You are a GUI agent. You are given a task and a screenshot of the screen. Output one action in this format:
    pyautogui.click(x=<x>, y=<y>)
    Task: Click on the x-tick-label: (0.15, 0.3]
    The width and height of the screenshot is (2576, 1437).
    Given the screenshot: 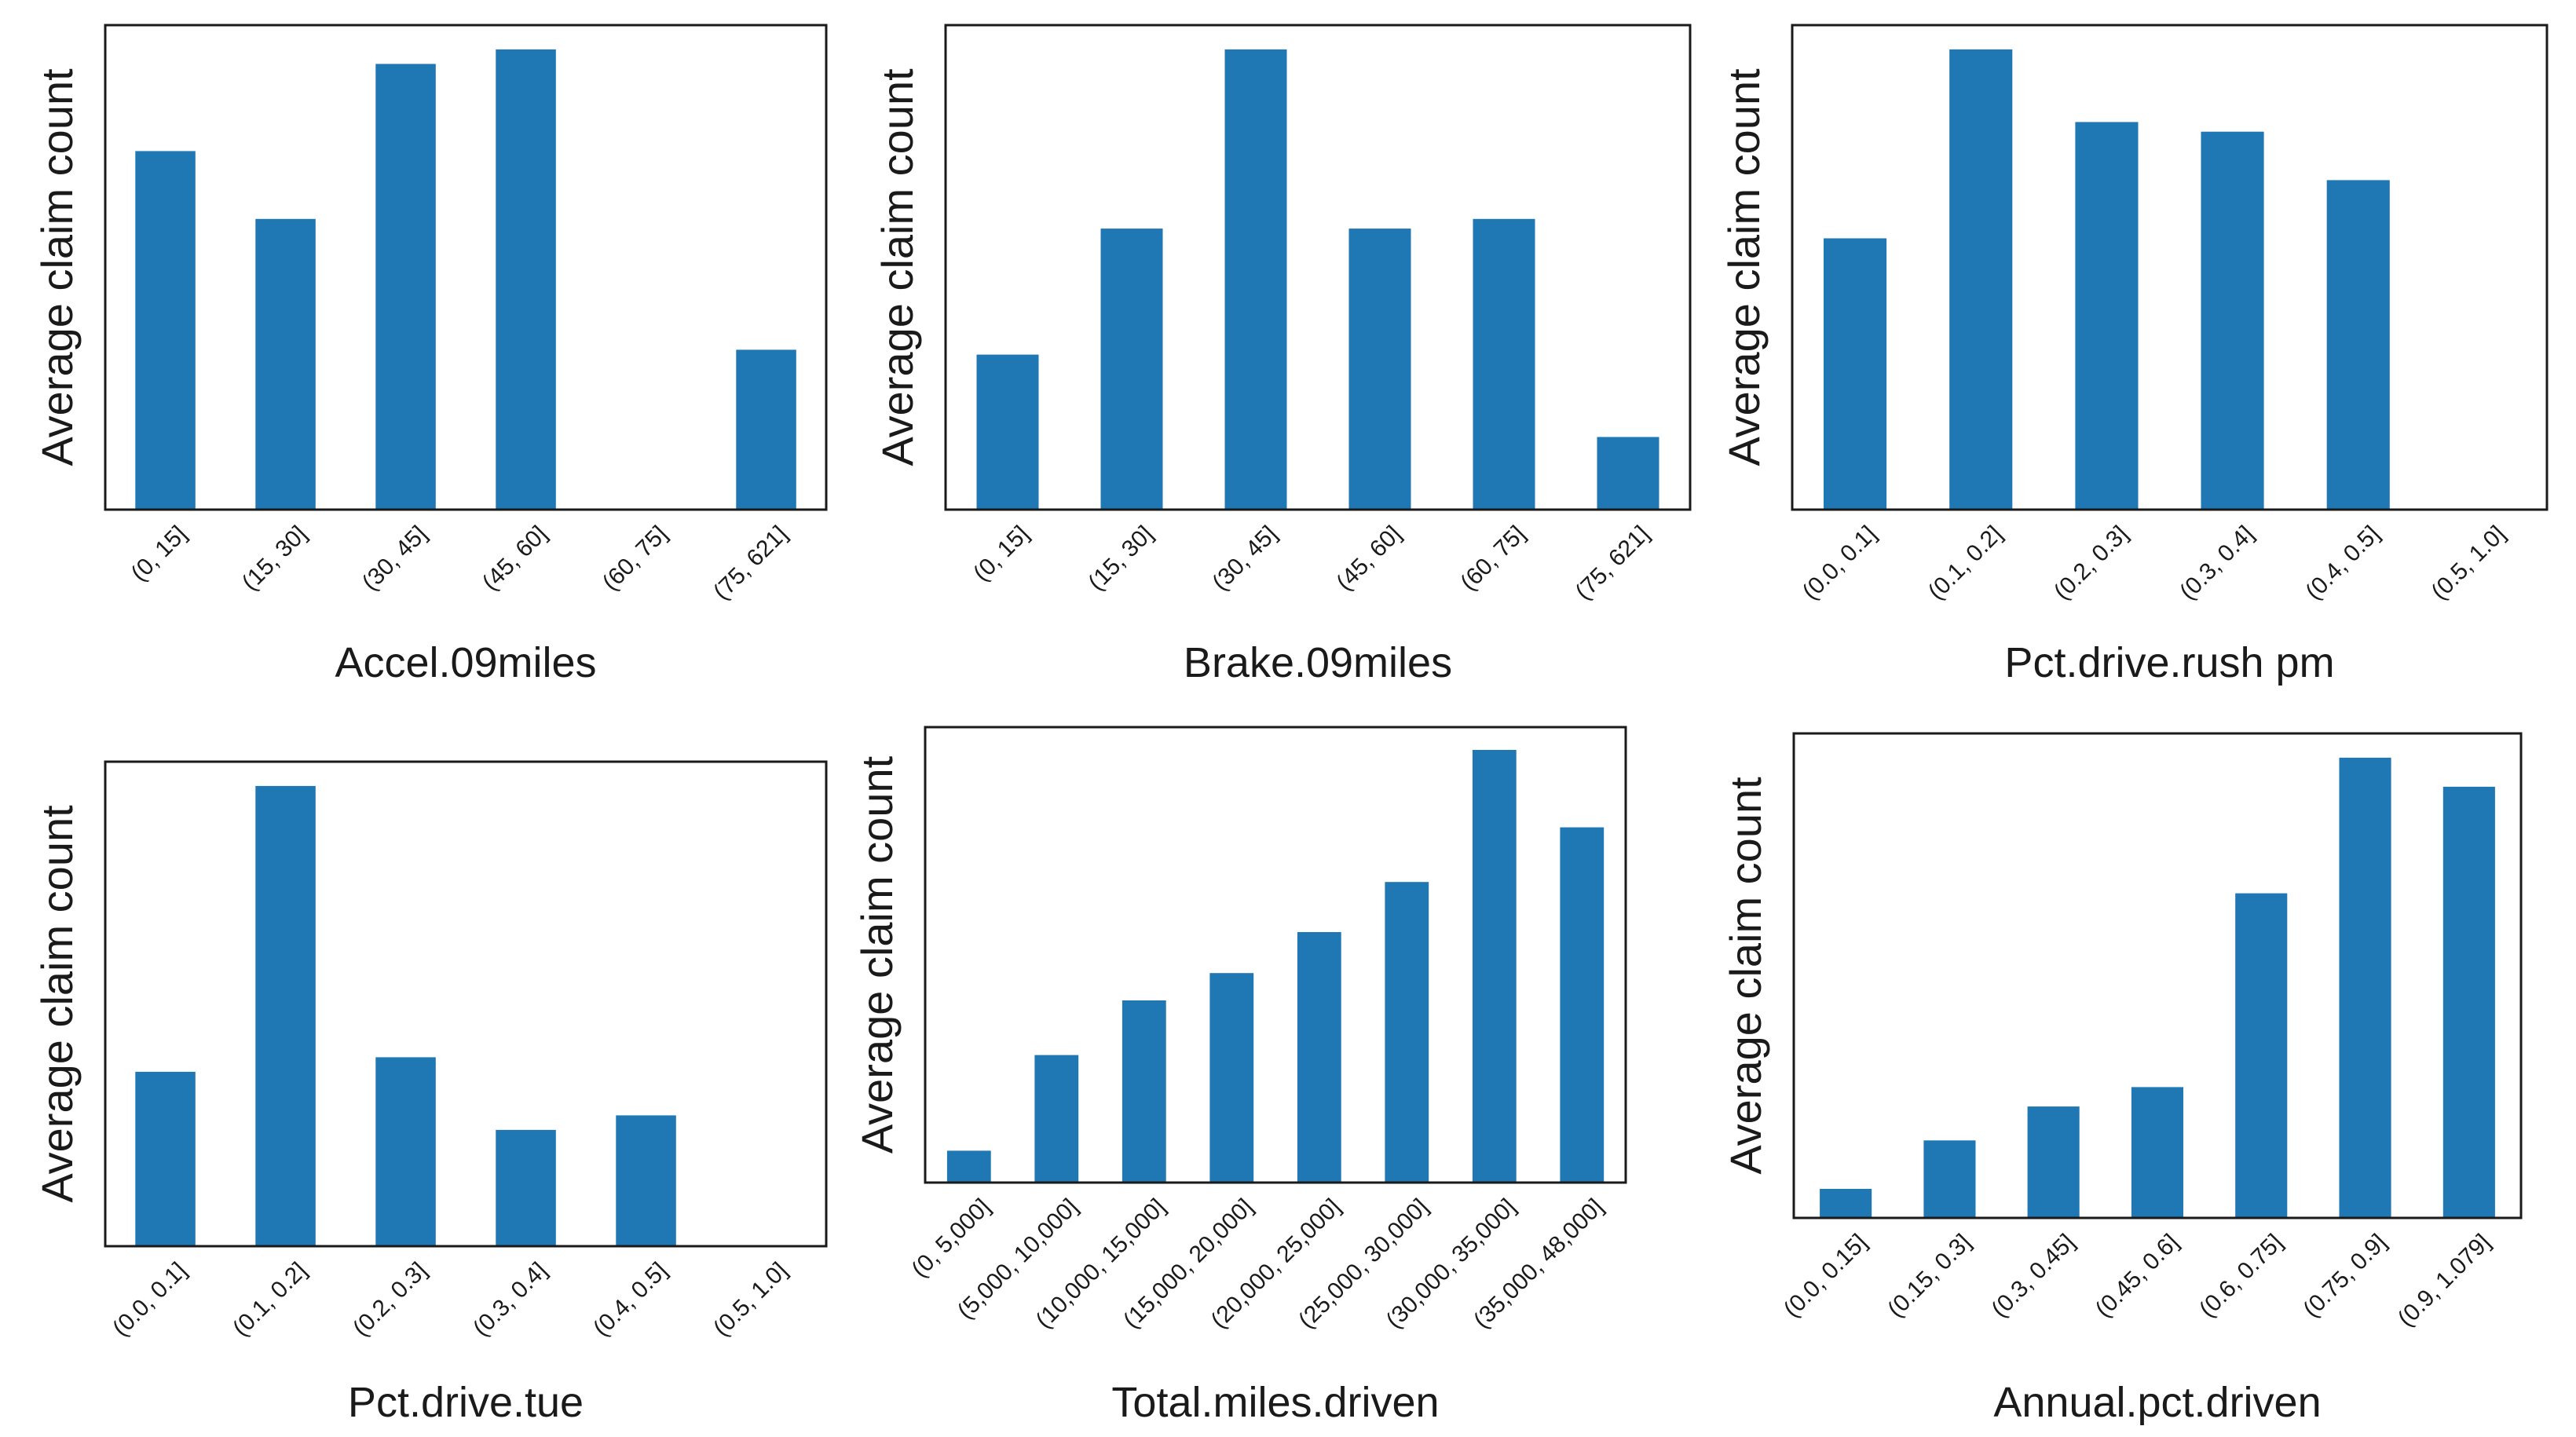 What is the action you would take?
    pyautogui.click(x=1929, y=1275)
    